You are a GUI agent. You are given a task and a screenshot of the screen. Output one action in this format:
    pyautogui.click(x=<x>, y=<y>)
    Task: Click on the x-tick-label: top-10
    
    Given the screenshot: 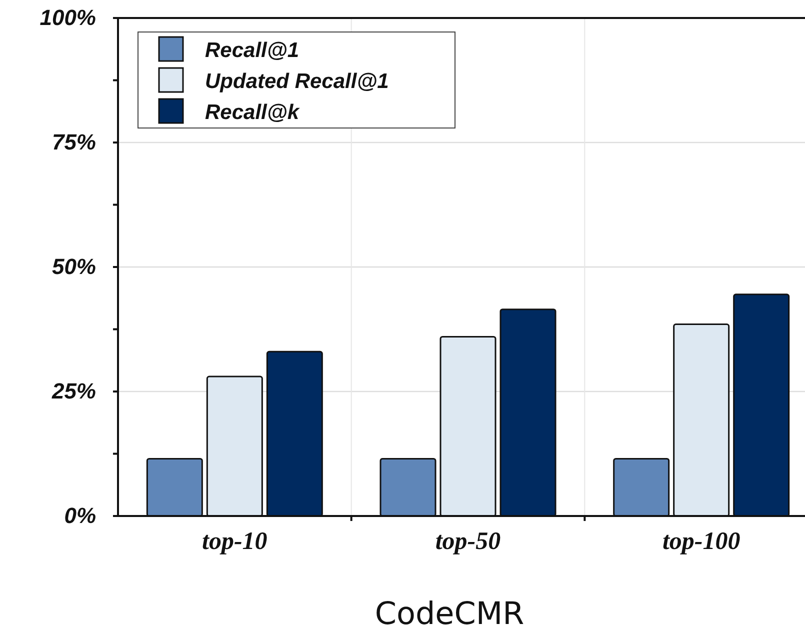 What is the action you would take?
    pyautogui.click(x=235, y=541)
    